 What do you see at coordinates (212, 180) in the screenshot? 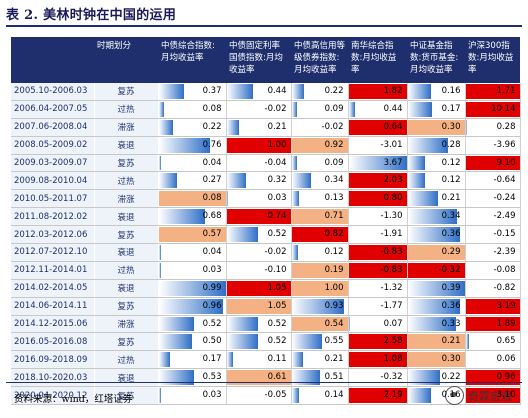
I see `value-text: 0.27` at bounding box center [212, 180].